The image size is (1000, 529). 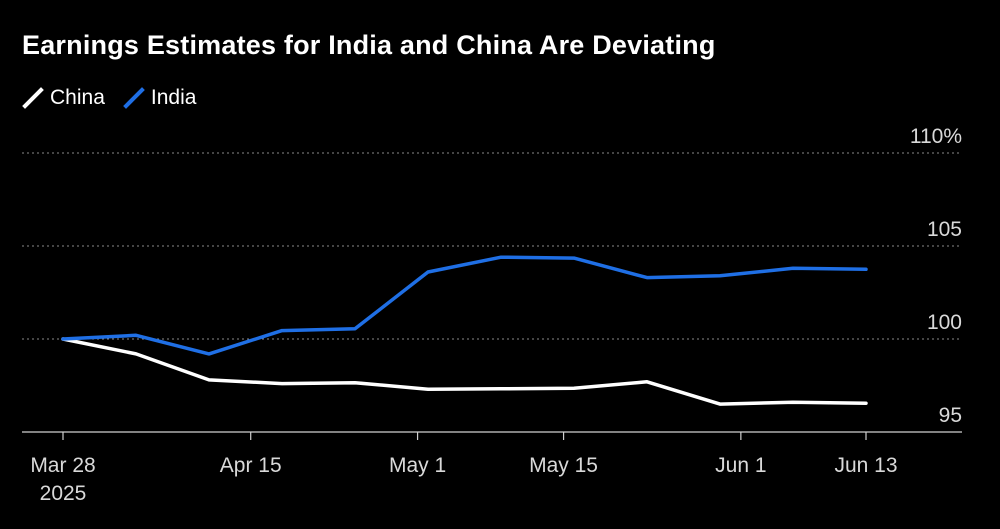 What do you see at coordinates (944, 322) in the screenshot?
I see `y-tick-label-100: 100` at bounding box center [944, 322].